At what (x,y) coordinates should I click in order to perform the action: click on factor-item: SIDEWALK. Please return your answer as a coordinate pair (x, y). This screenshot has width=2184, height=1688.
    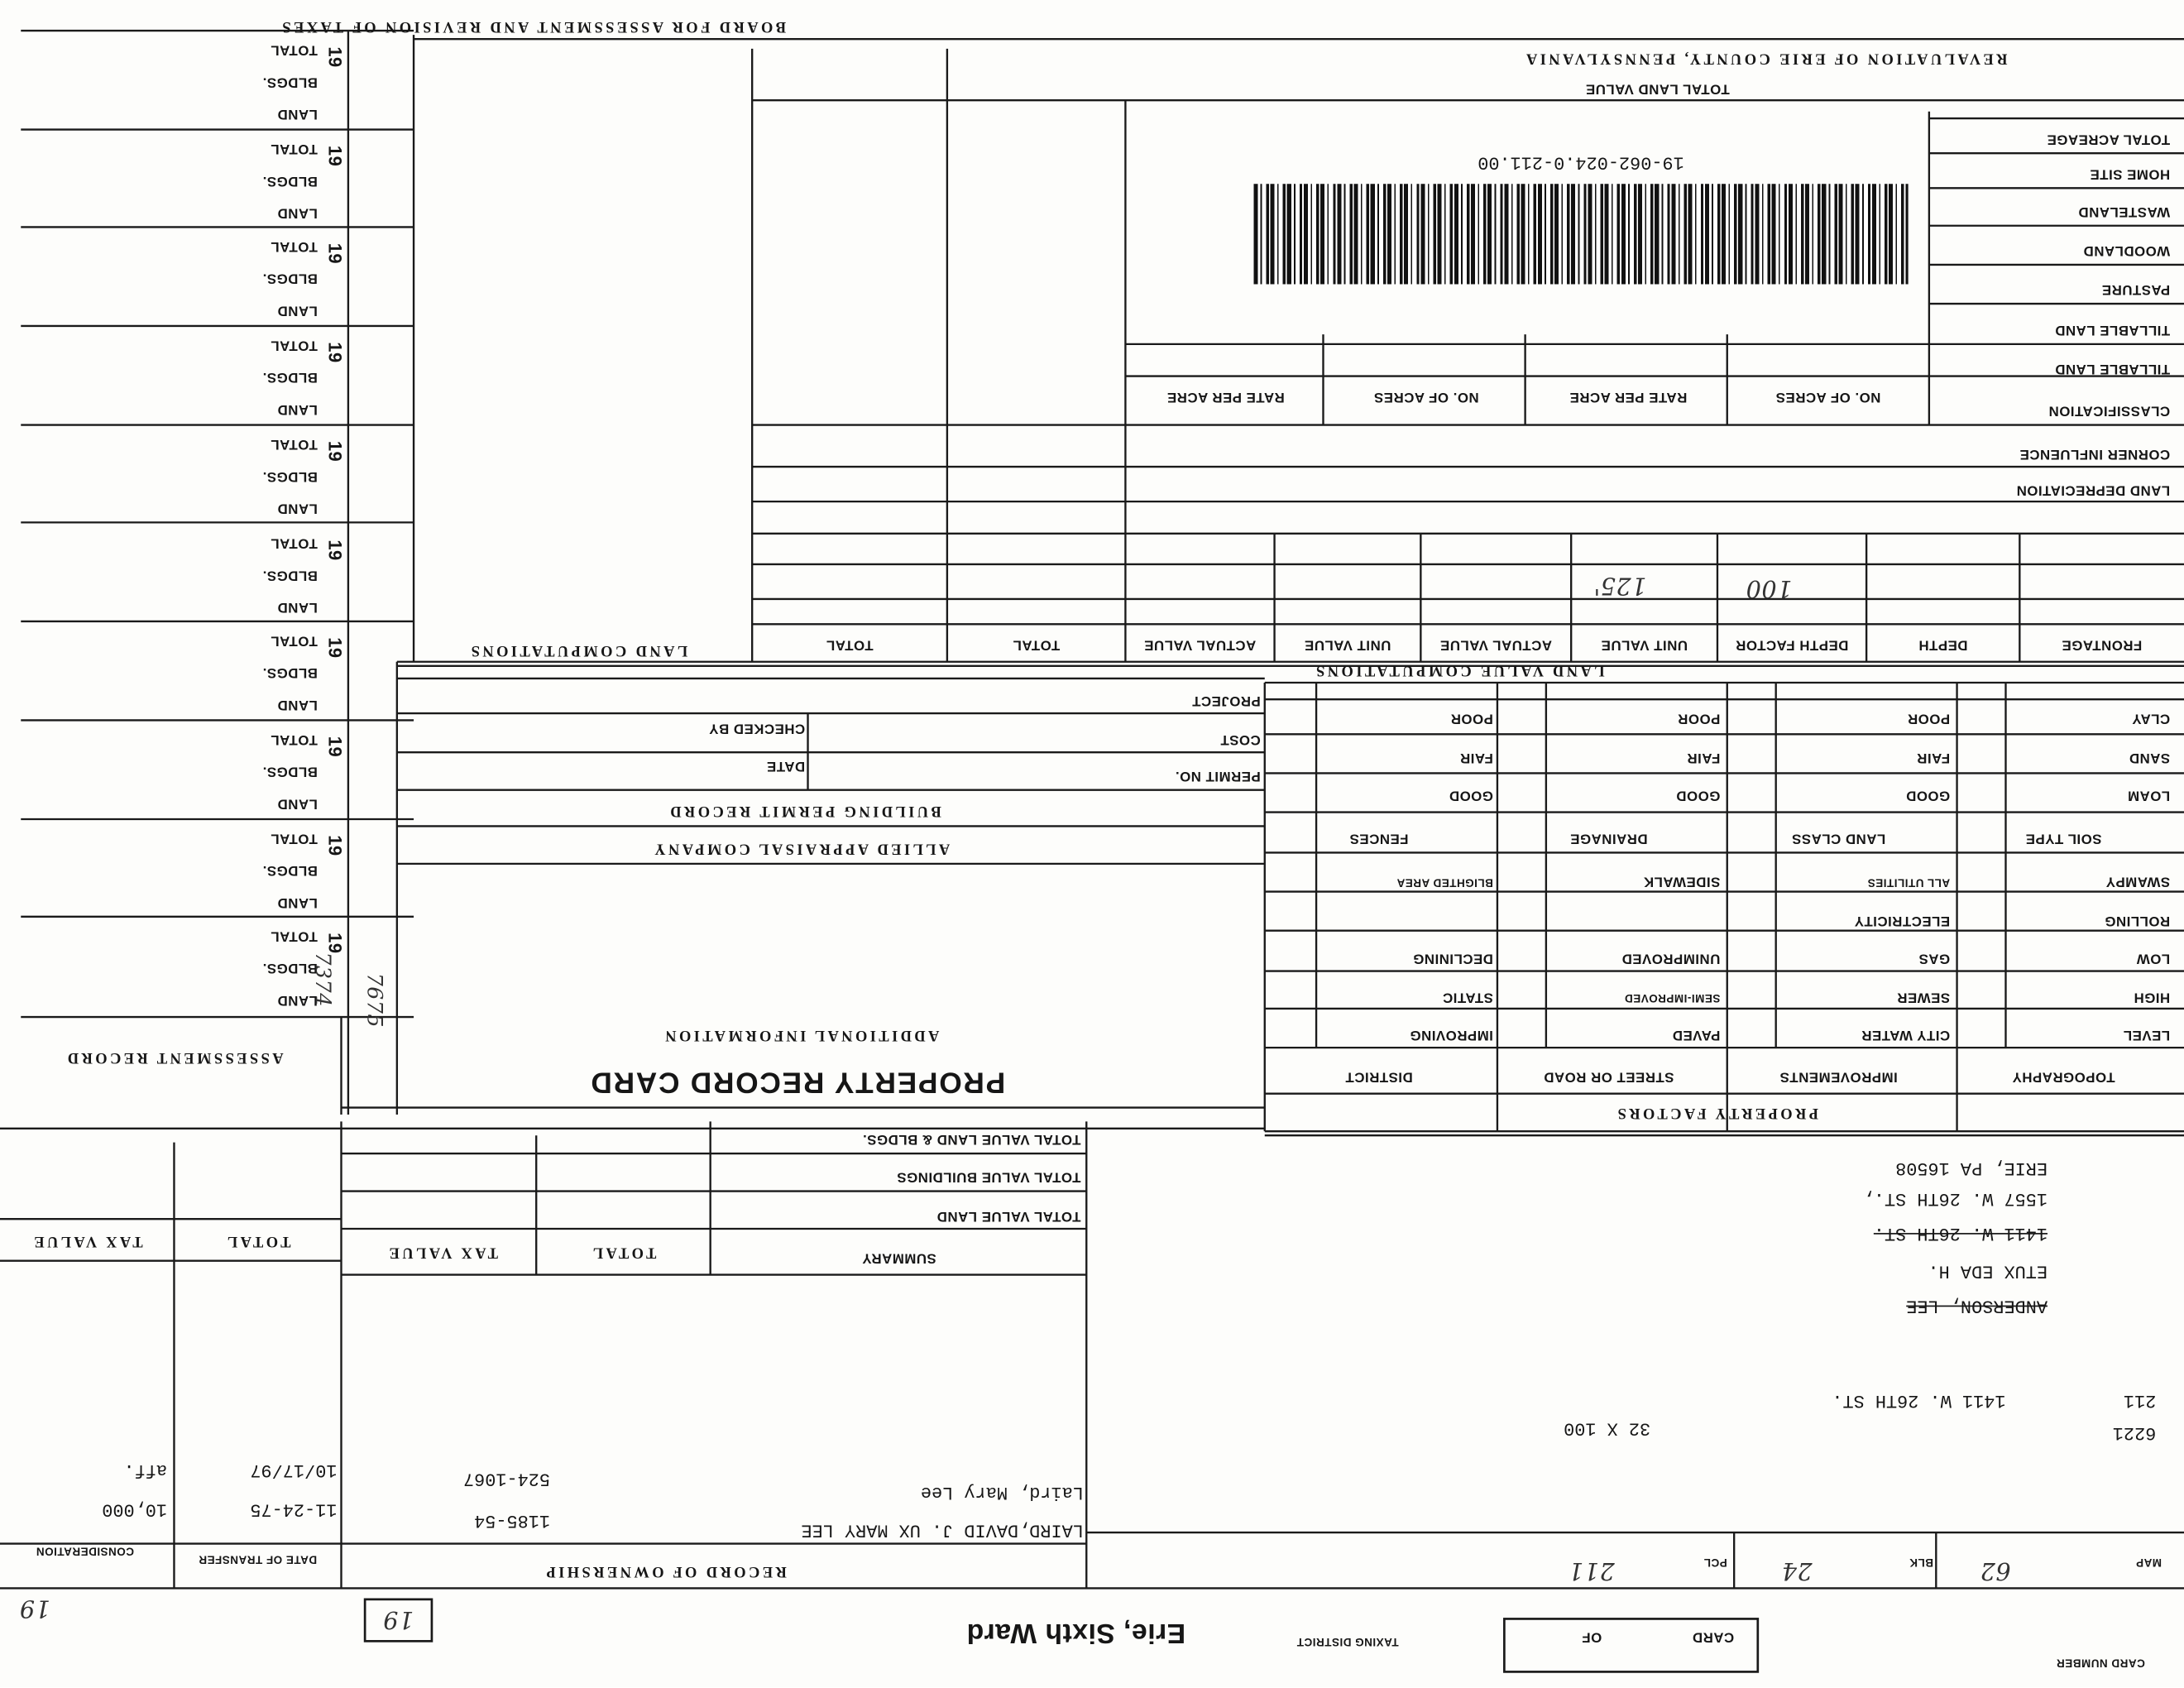
    Looking at the image, I should click on (1682, 881).